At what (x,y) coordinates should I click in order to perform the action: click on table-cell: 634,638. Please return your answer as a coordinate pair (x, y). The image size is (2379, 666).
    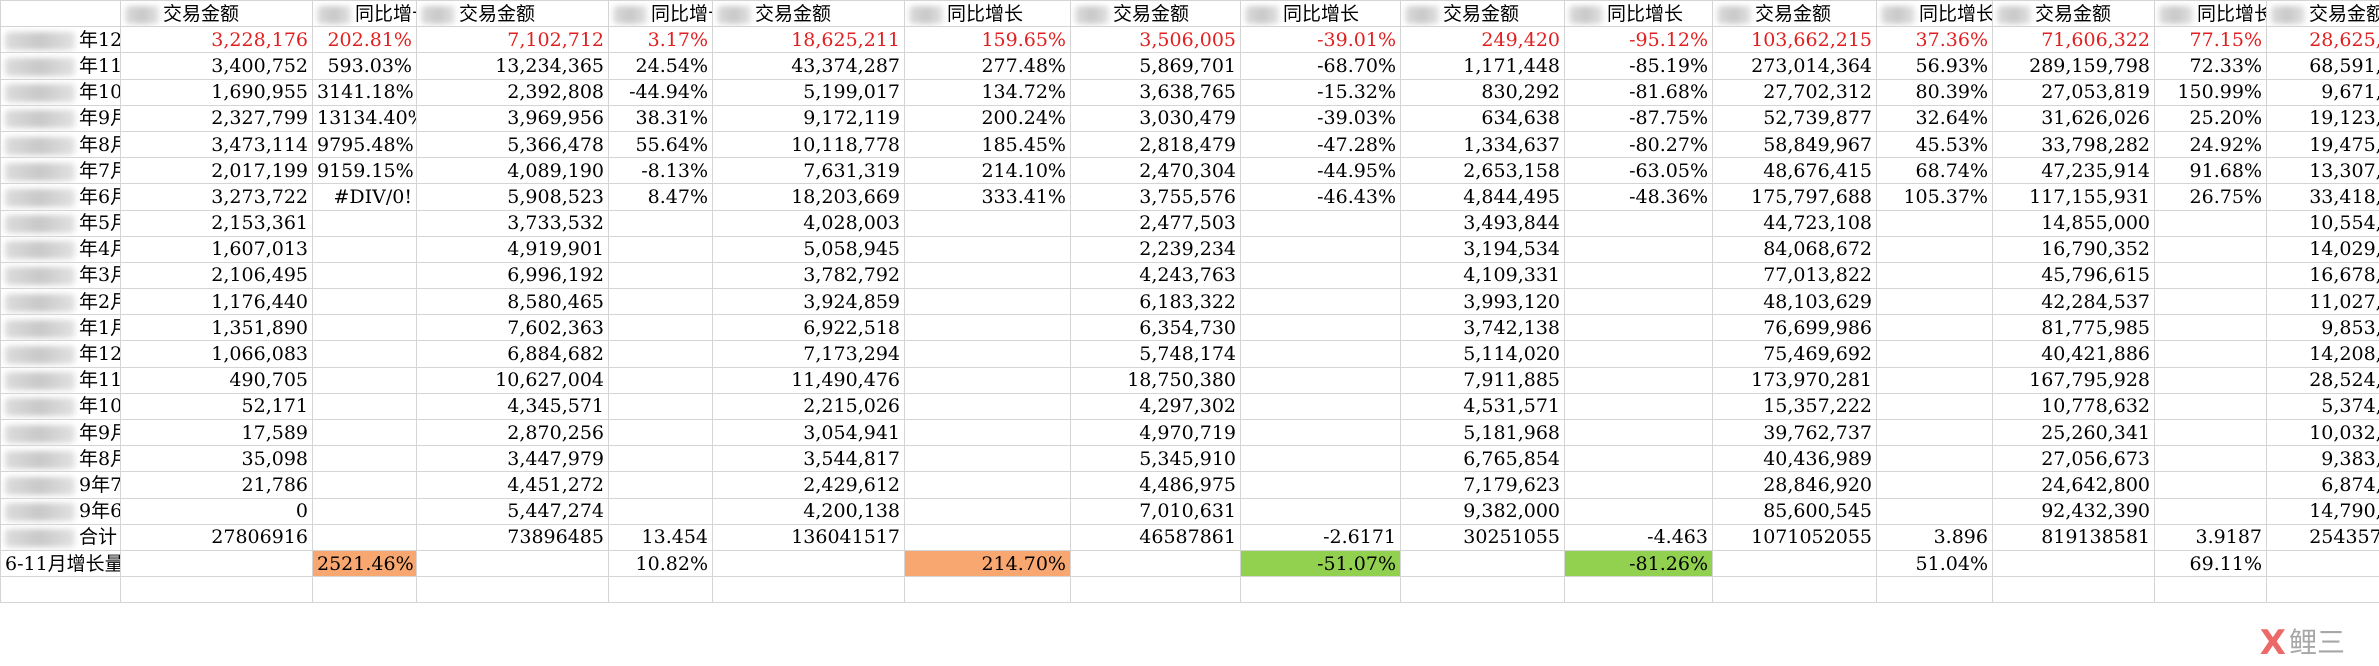
    Looking at the image, I should click on (1482, 118).